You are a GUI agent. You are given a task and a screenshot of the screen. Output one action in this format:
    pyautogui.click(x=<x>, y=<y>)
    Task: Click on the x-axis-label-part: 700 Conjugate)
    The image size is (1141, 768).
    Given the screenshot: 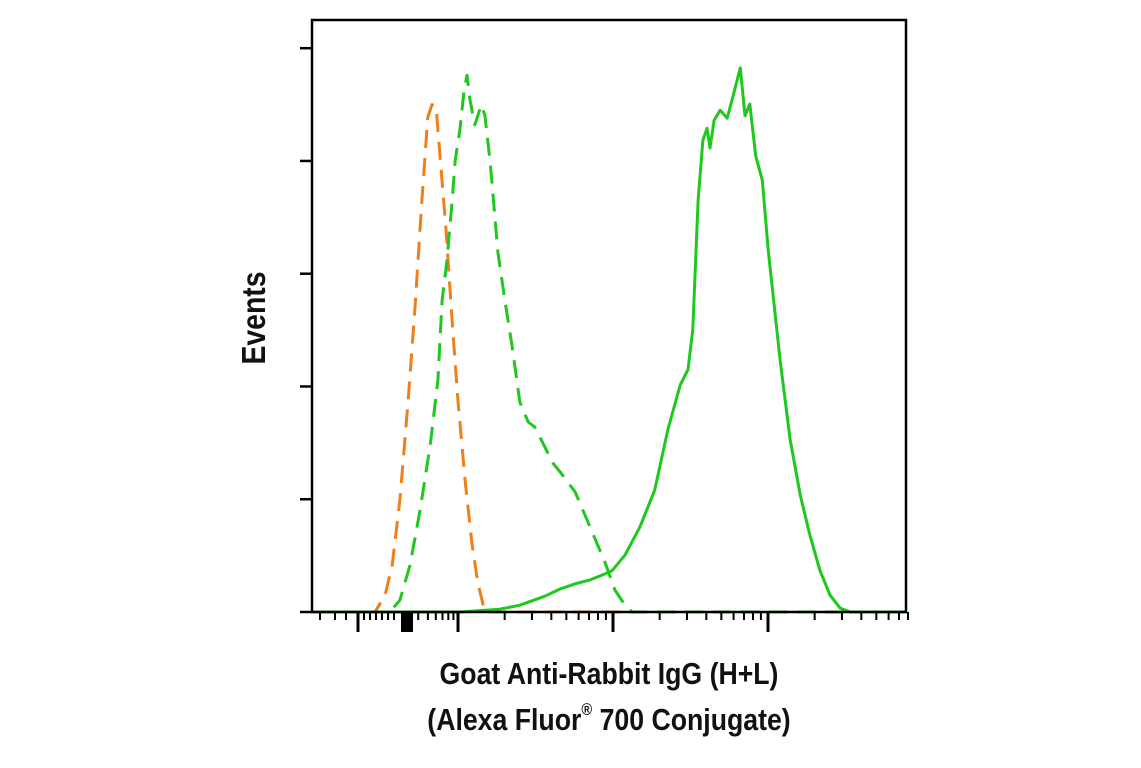 What is the action you would take?
    pyautogui.click(x=691, y=719)
    